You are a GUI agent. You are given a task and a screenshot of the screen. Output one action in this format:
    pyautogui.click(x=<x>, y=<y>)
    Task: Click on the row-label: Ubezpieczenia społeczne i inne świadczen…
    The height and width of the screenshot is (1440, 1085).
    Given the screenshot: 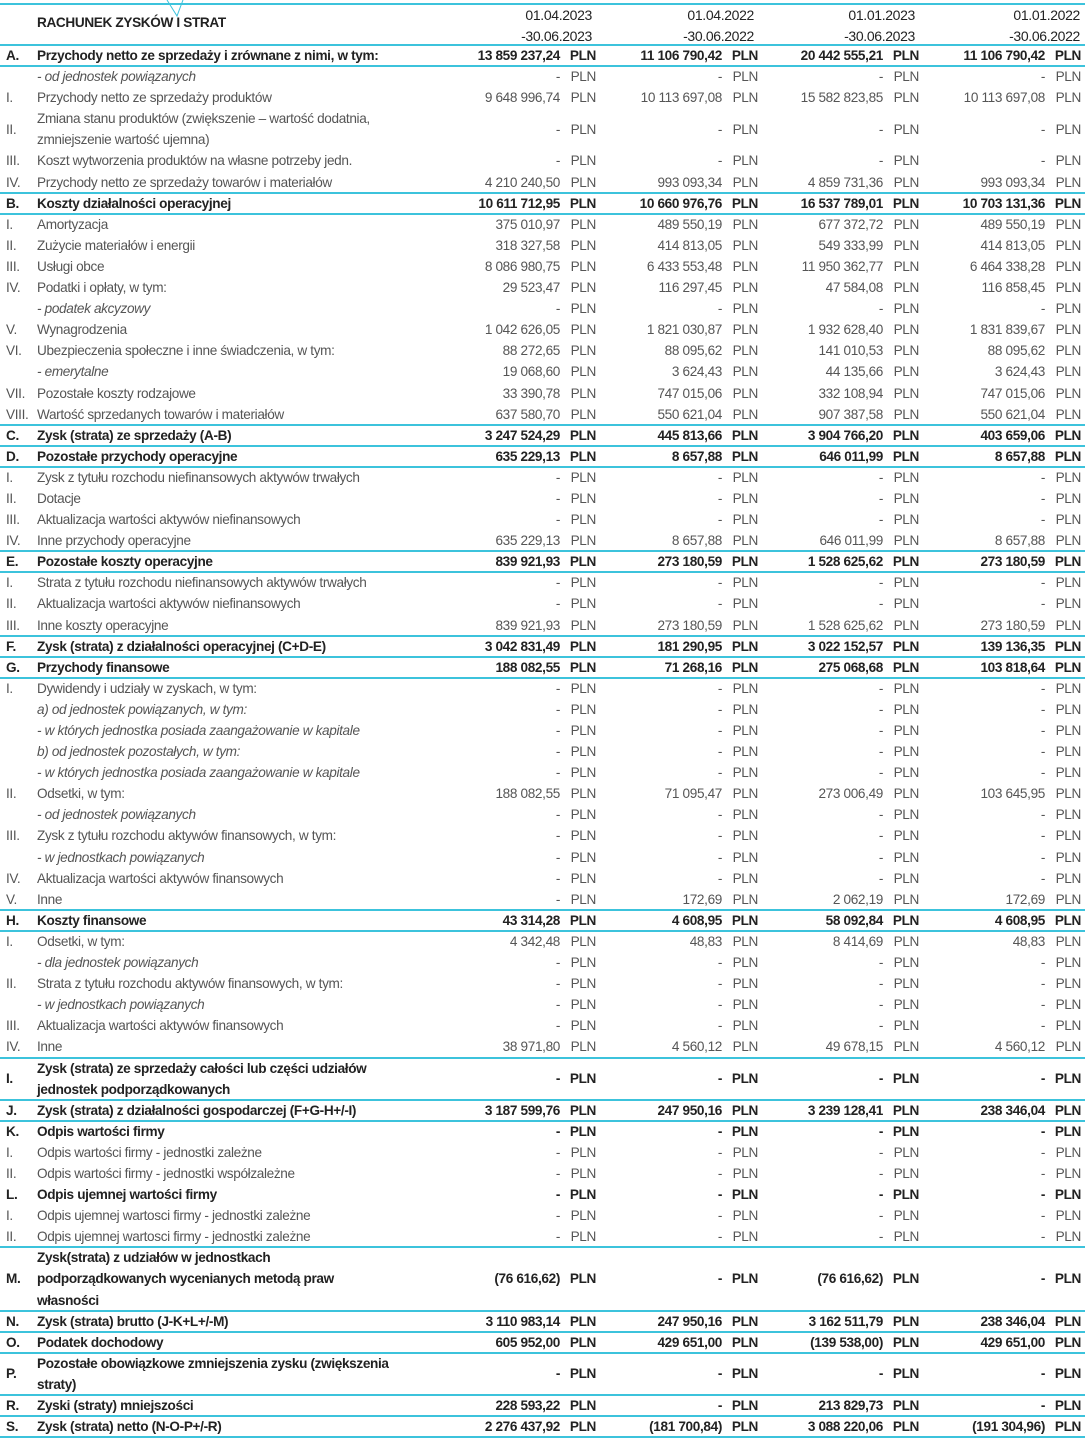 What is the action you would take?
    pyautogui.click(x=186, y=351)
    